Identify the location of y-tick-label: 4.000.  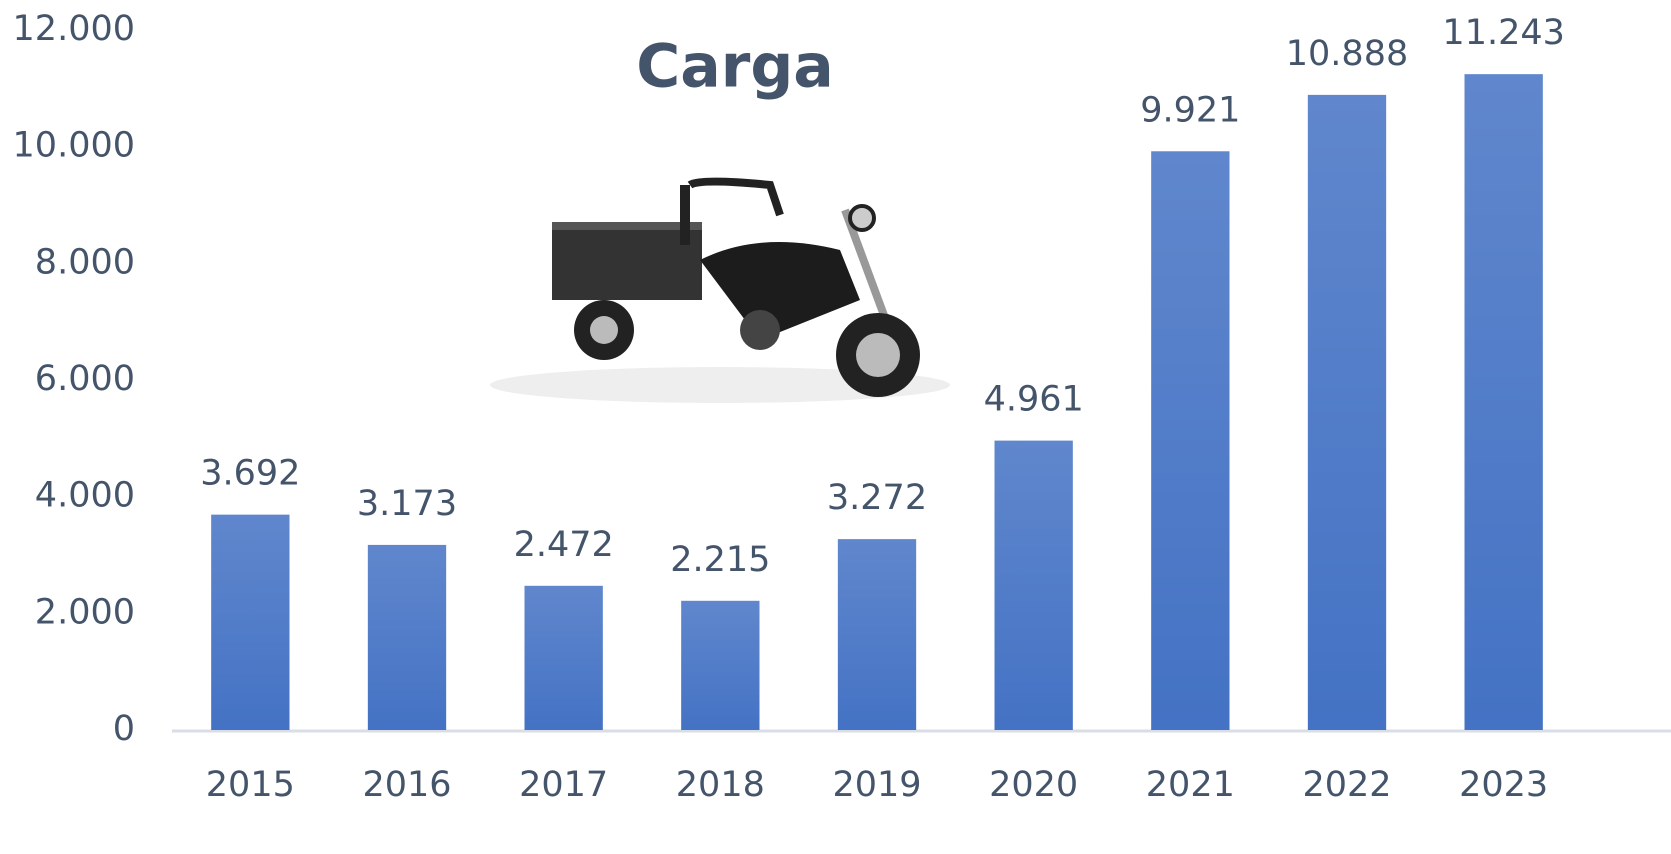
(85, 496).